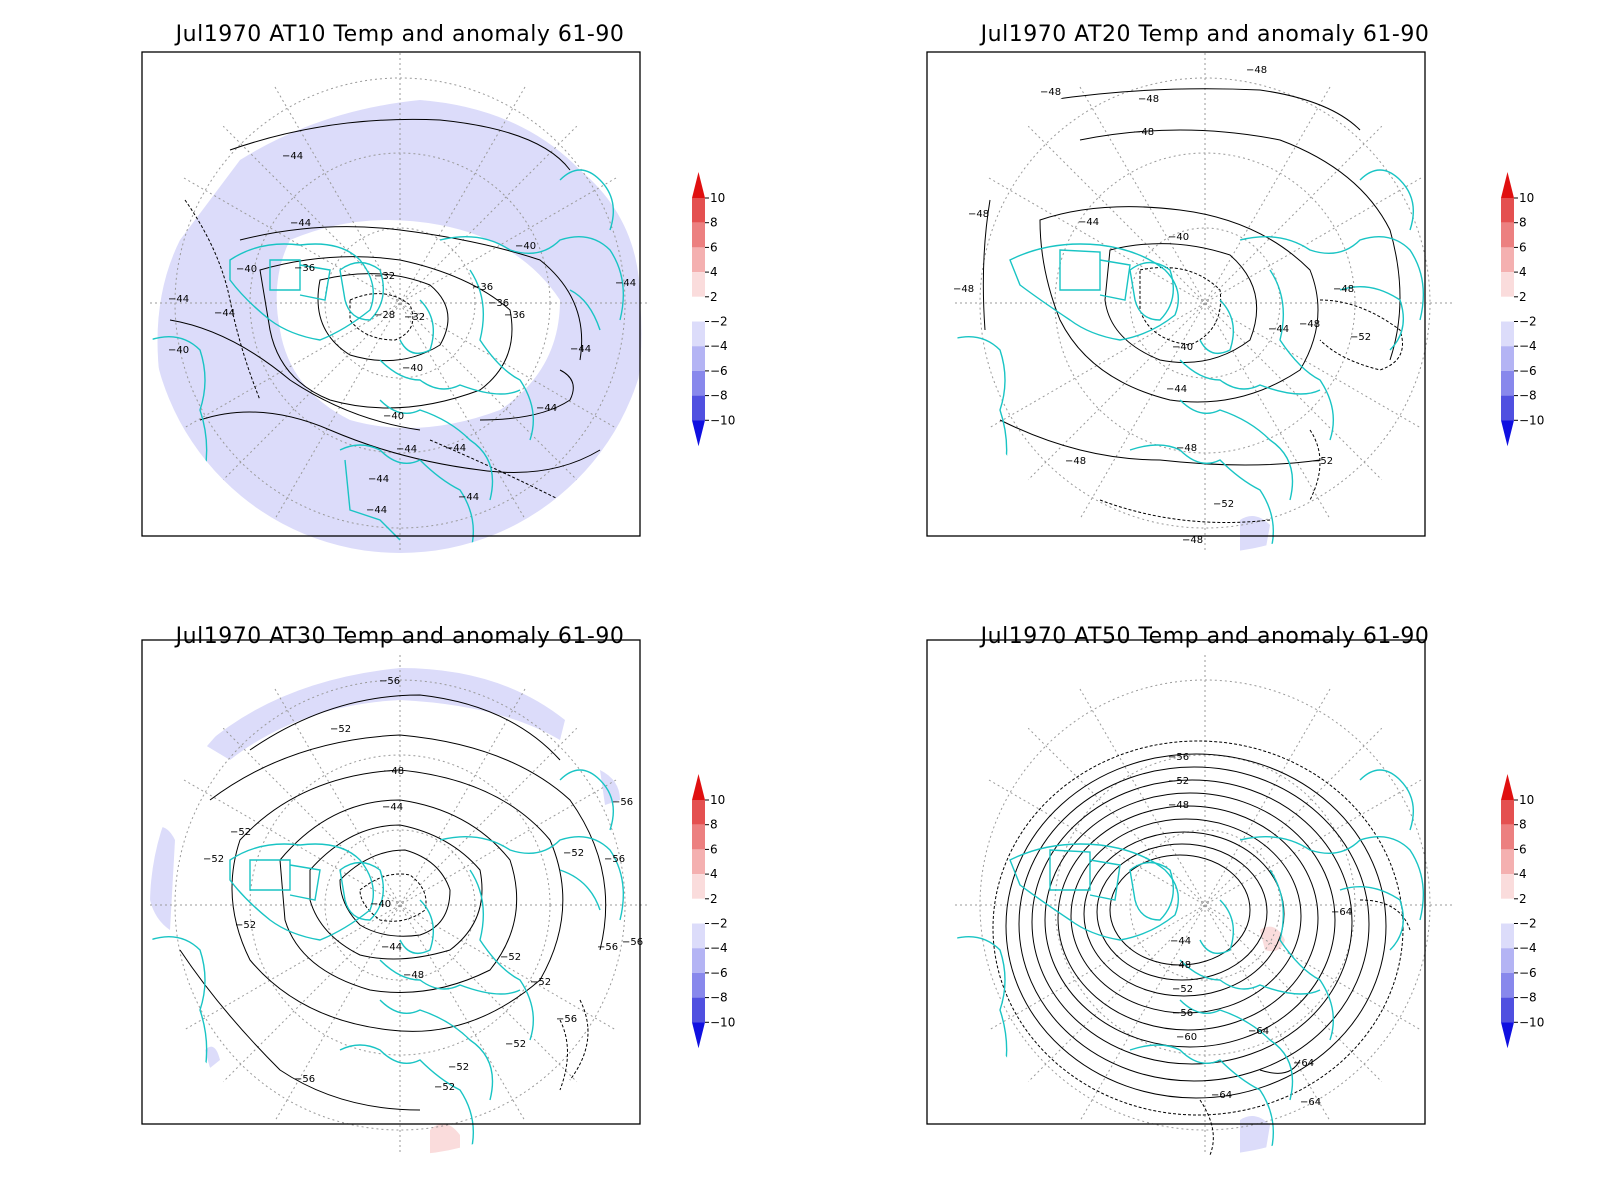  What do you see at coordinates (399, 636) in the screenshot?
I see `panel-title: Jul1970 AT30 Temp and anomaly 61-90` at bounding box center [399, 636].